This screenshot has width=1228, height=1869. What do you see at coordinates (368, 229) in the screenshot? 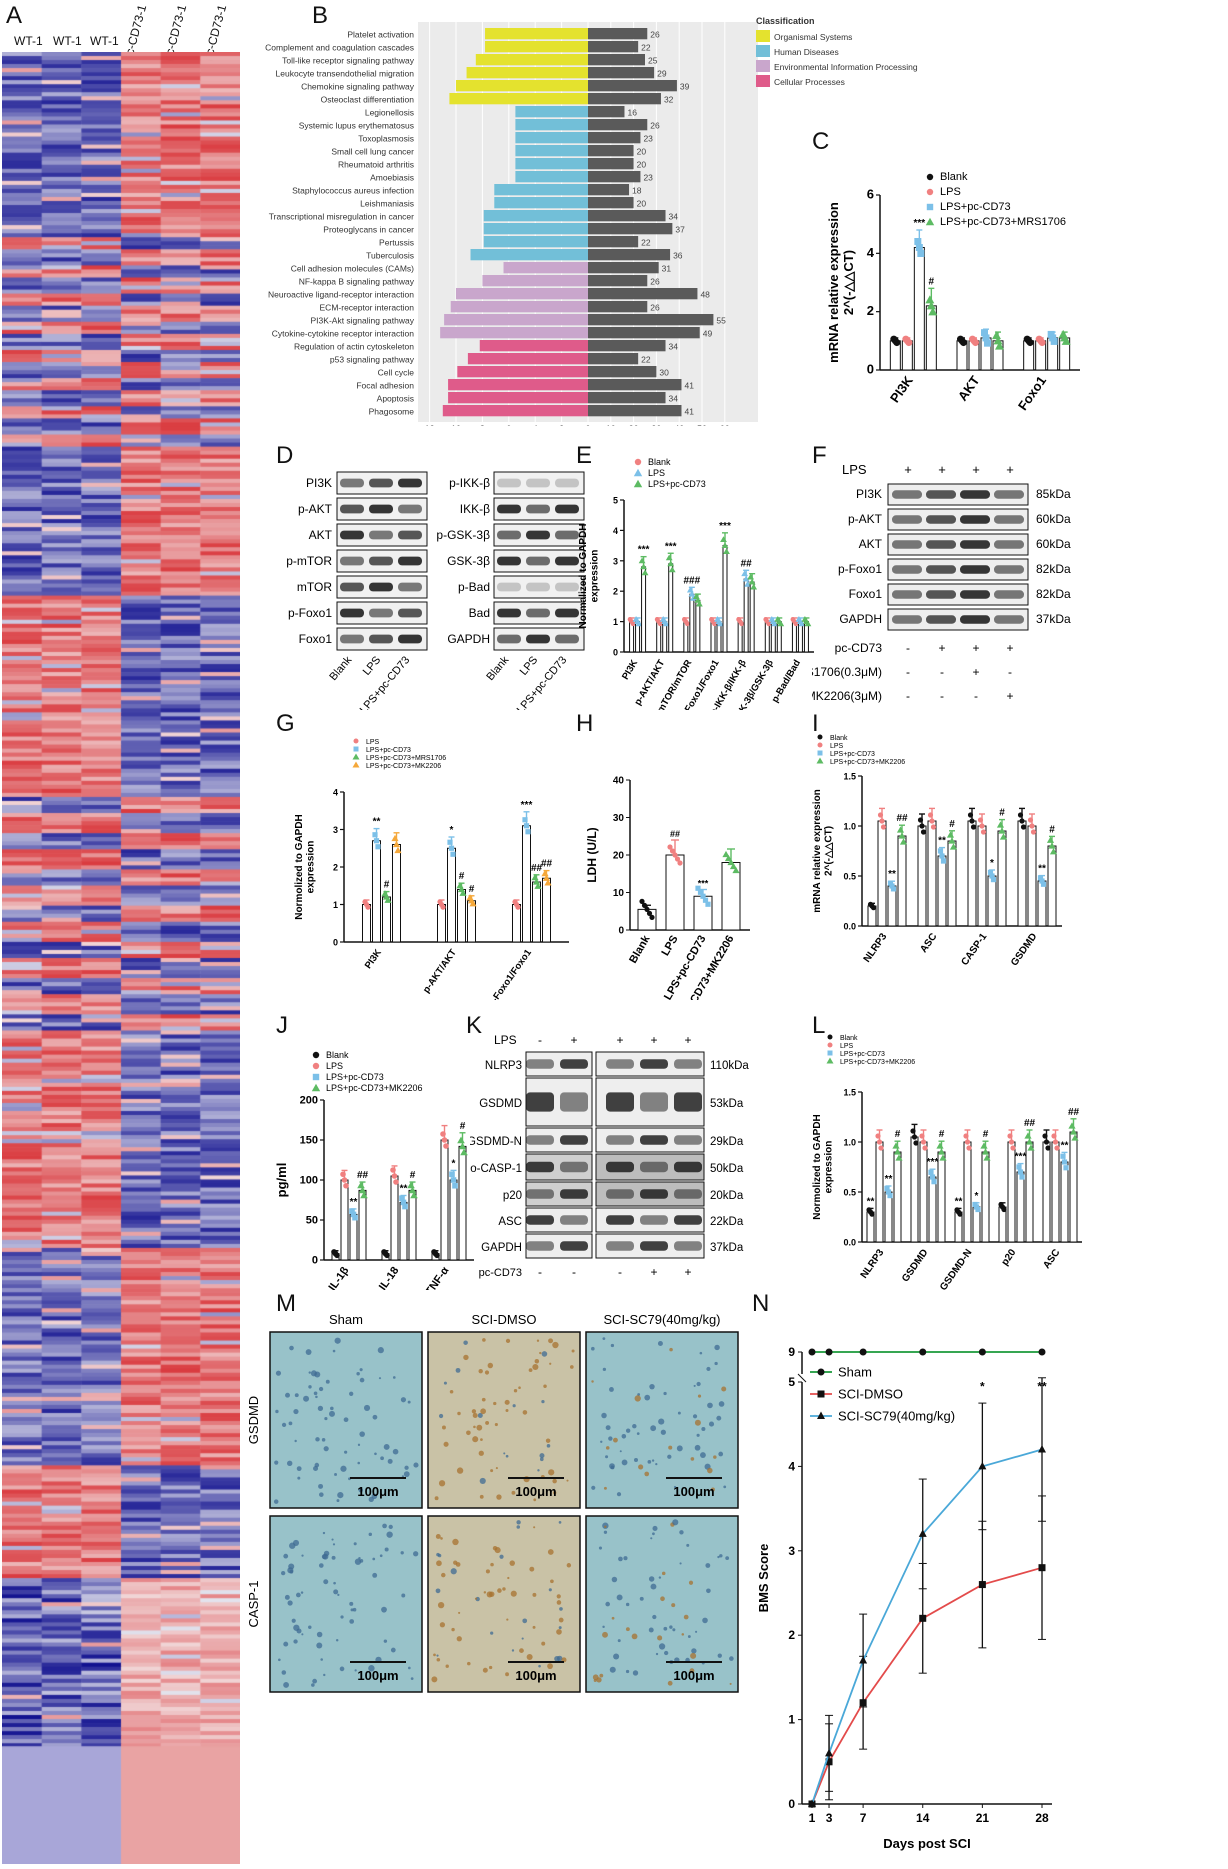
I see `kegg-term-label: Proteoglycans in cancer` at bounding box center [368, 229].